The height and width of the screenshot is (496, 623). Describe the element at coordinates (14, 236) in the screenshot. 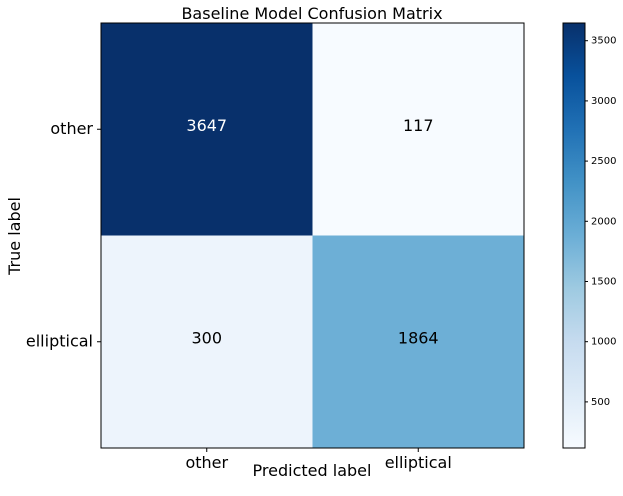

I see `y-axis-label: True label` at that location.